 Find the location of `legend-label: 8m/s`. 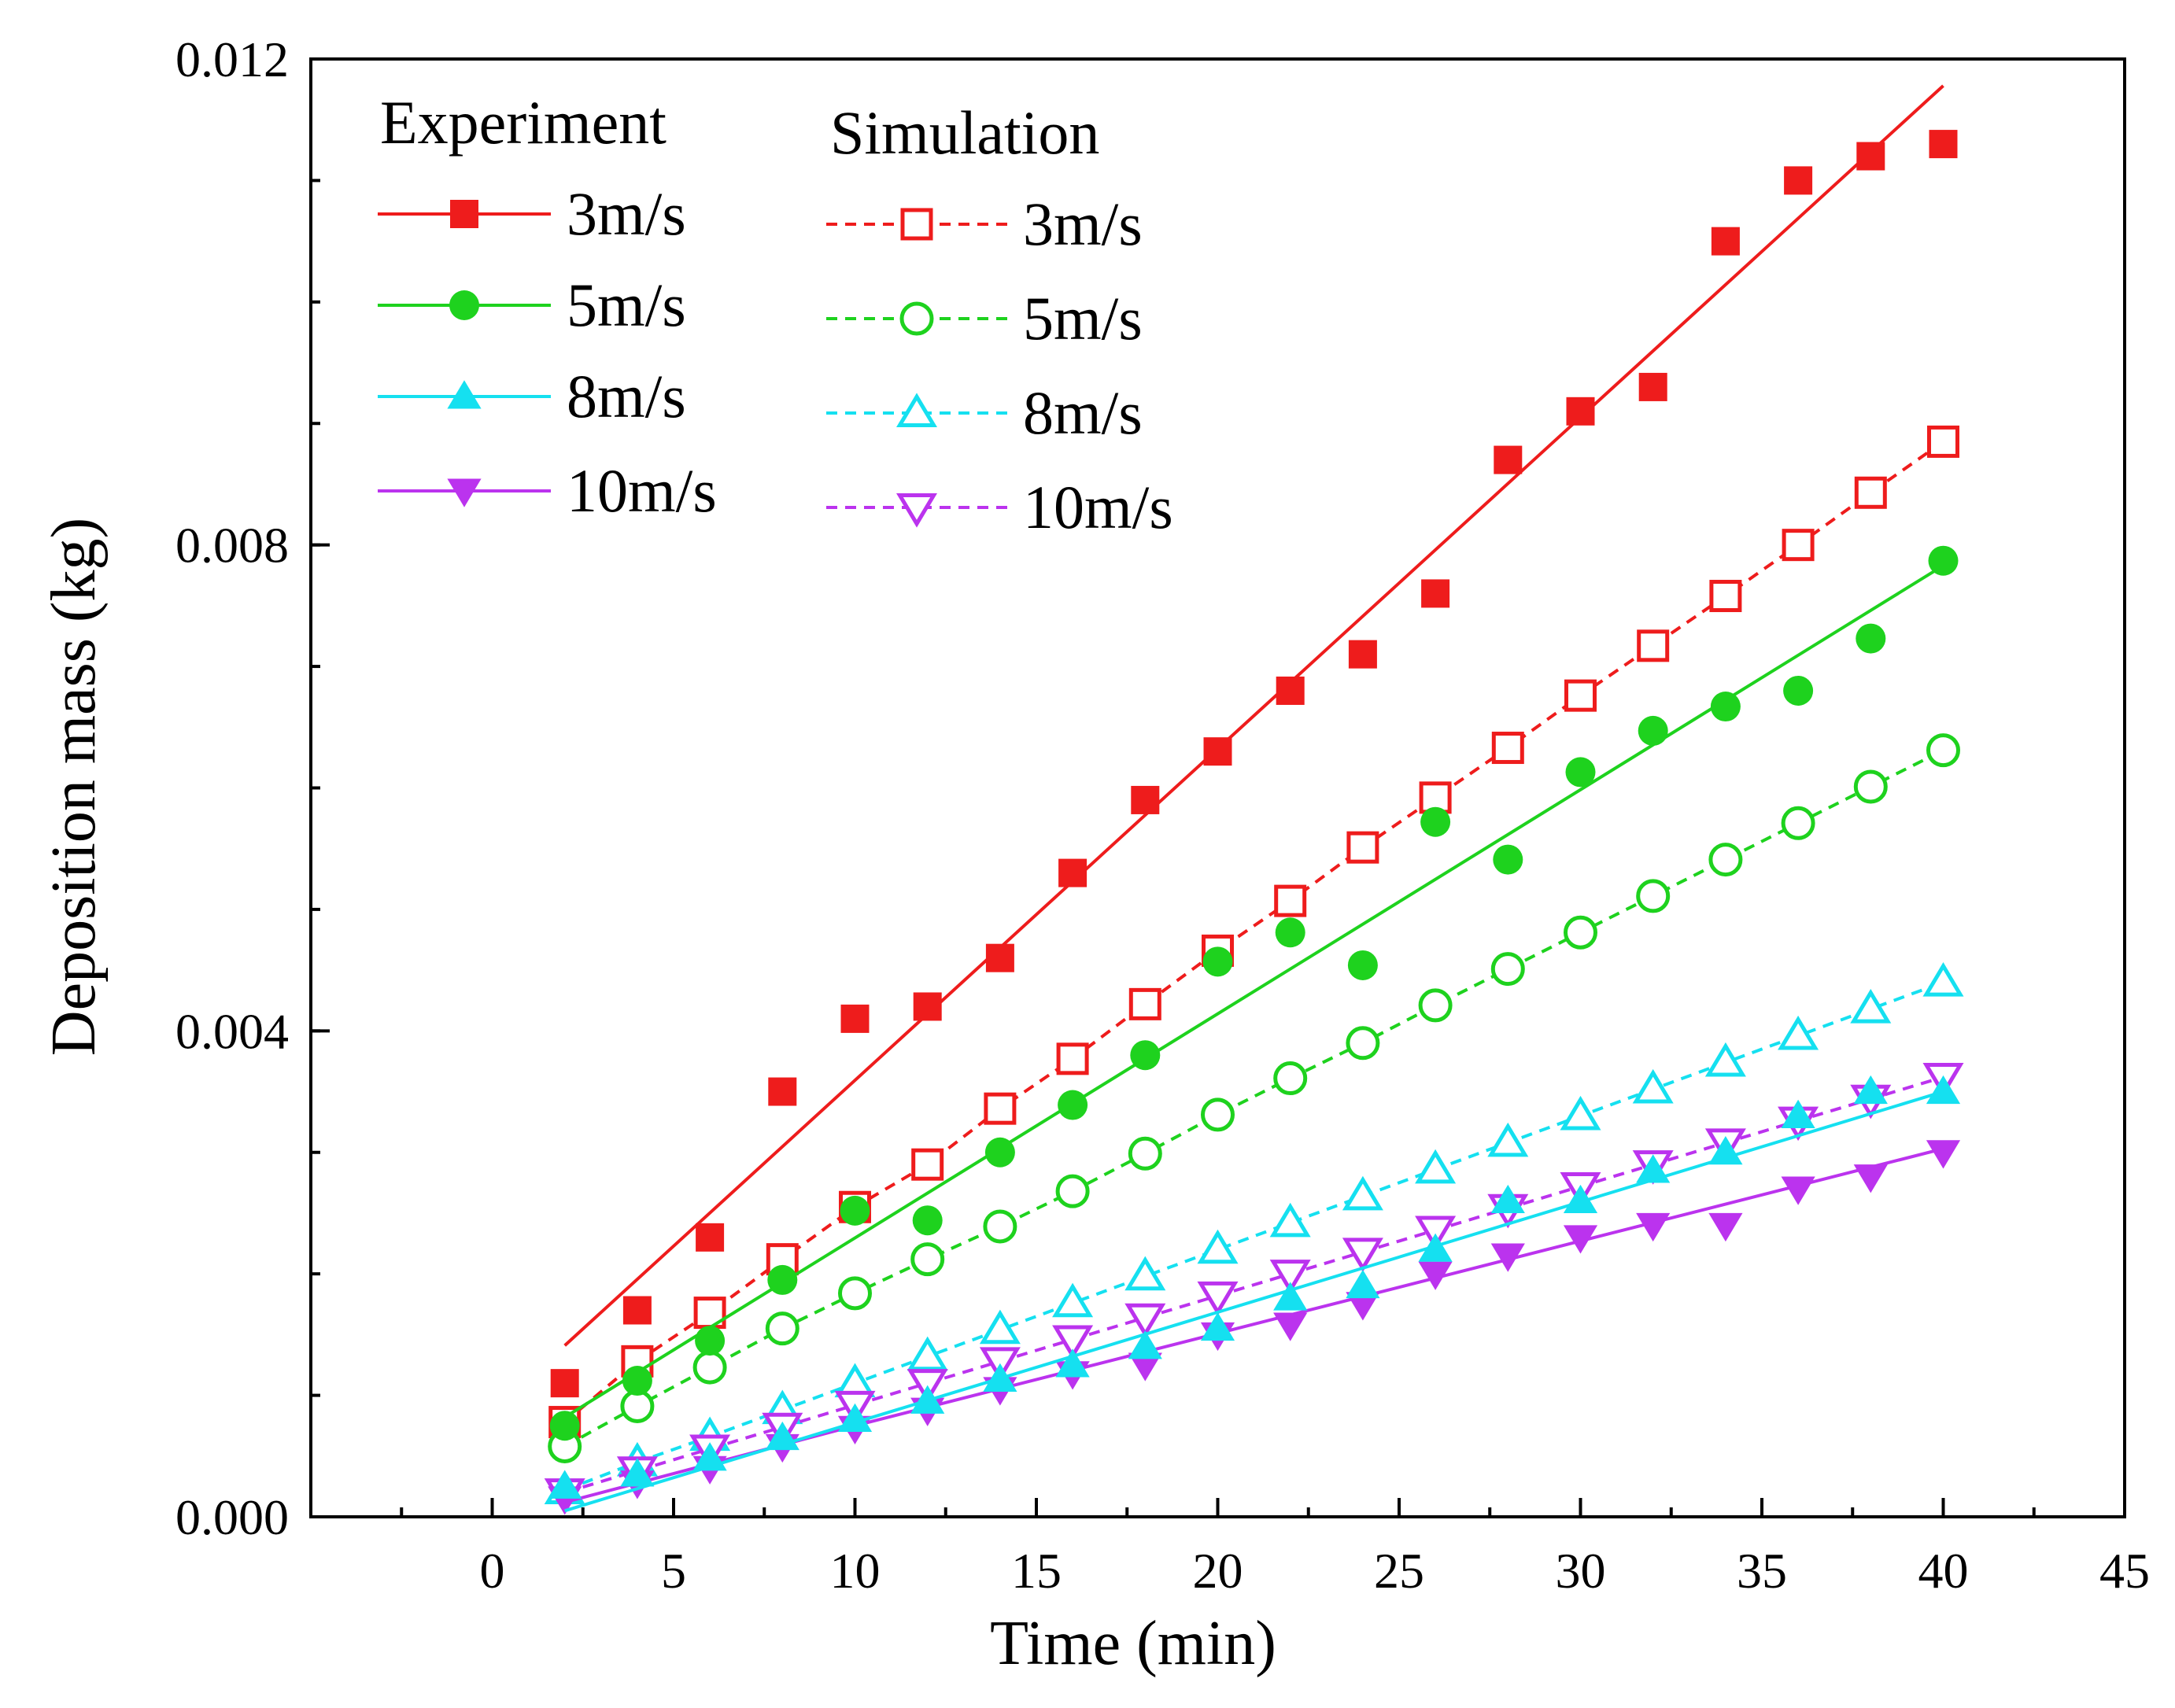

legend-label: 8m/s is located at coordinates (626, 396).